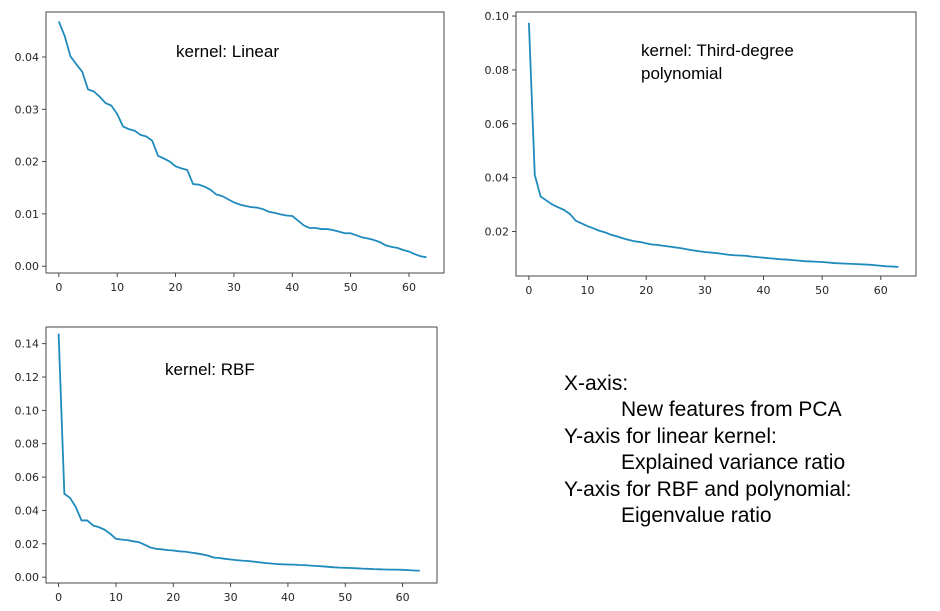 This screenshot has width=940, height=611. What do you see at coordinates (210, 369) in the screenshot?
I see `kernel-annotation: kernel: RBF` at bounding box center [210, 369].